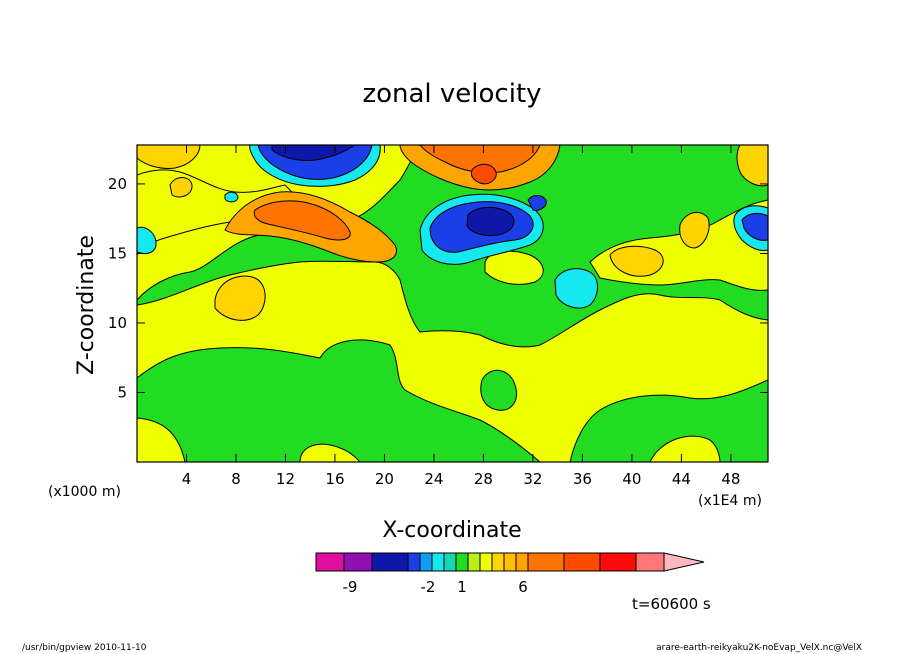  Describe the element at coordinates (681, 479) in the screenshot. I see `x-tick-label: 44` at that location.